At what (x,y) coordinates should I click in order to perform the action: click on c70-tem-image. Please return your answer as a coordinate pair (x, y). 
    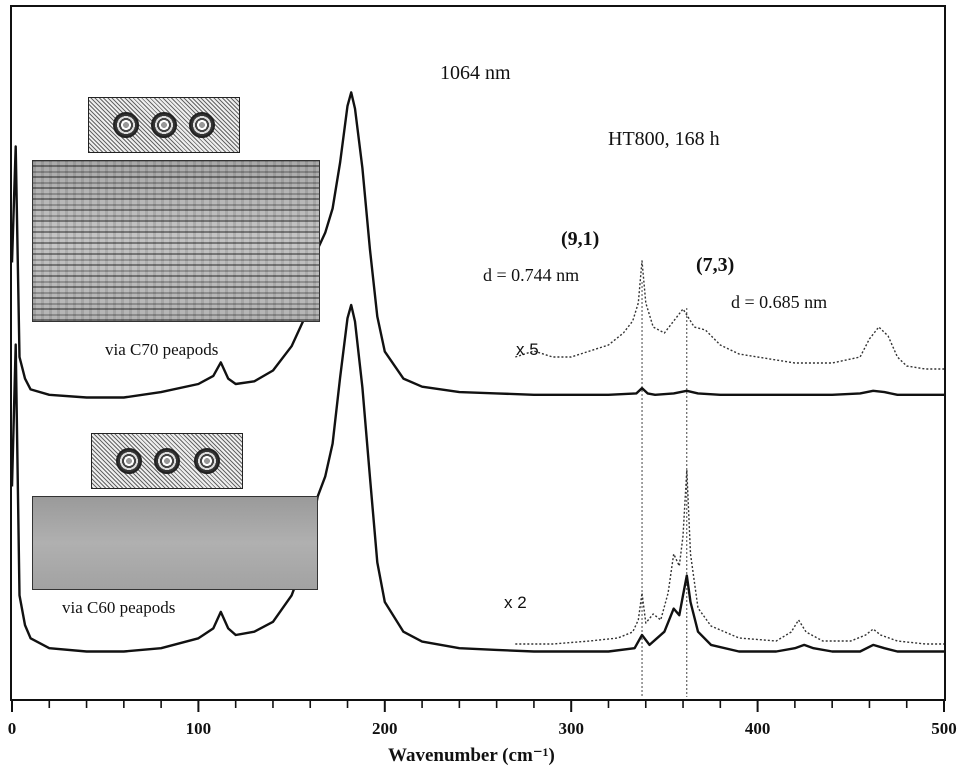
    Looking at the image, I should click on (176, 241).